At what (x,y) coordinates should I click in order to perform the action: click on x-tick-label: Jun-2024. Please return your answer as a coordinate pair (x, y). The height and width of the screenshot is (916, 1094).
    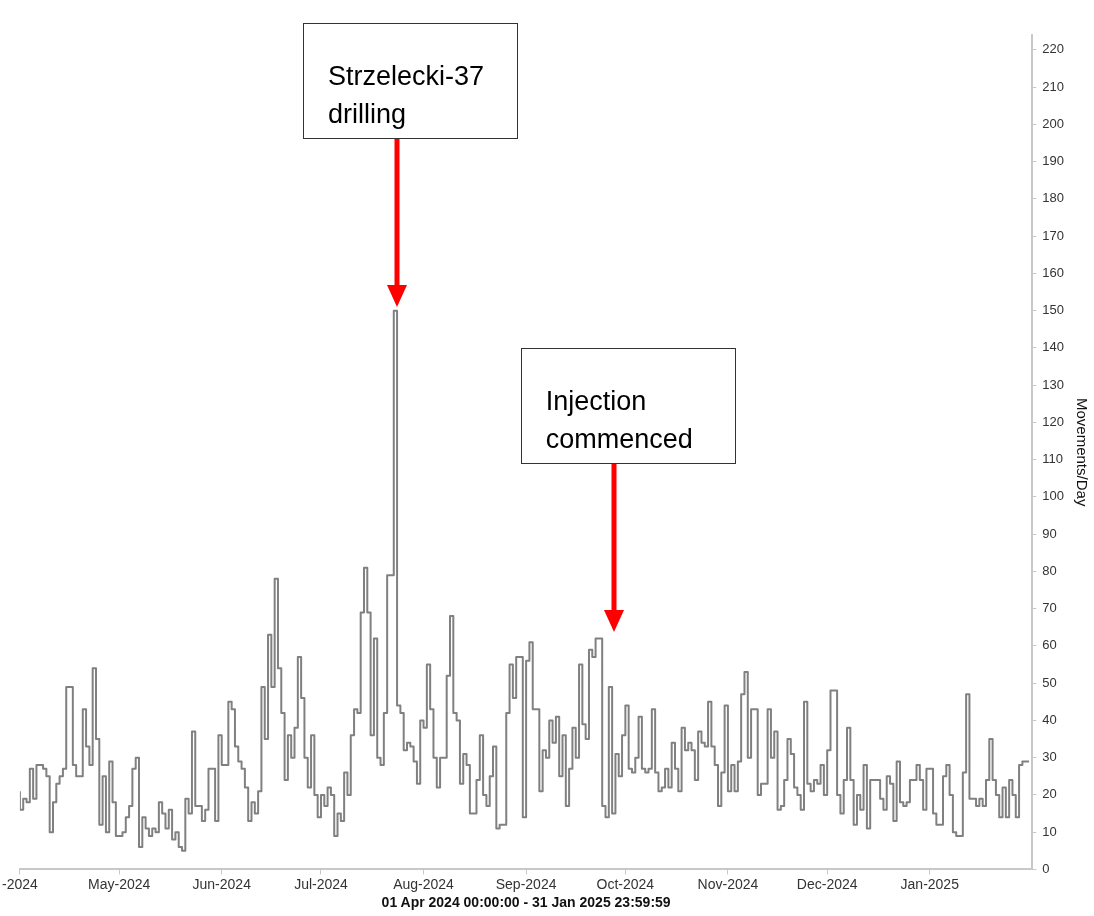
    Looking at the image, I should click on (222, 883).